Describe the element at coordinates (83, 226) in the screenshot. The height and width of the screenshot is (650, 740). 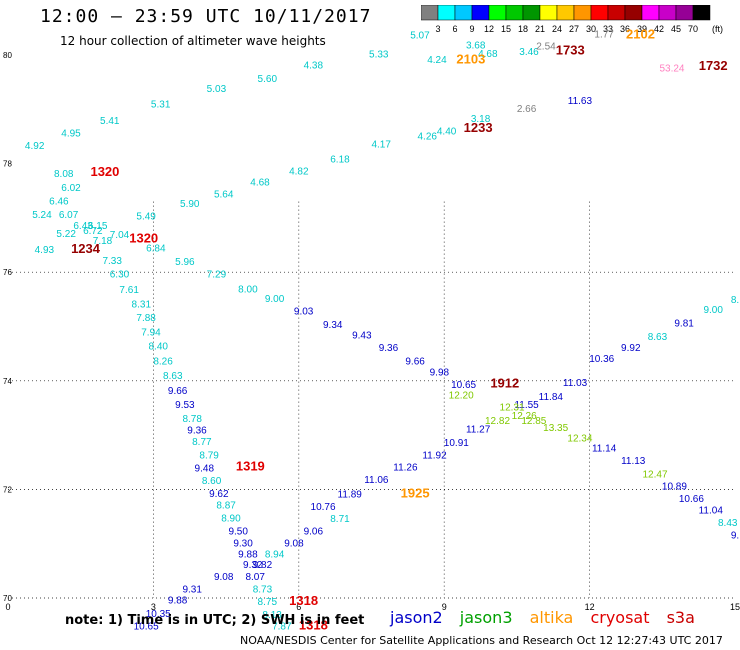
I see `wave-height-label: 6.43` at that location.